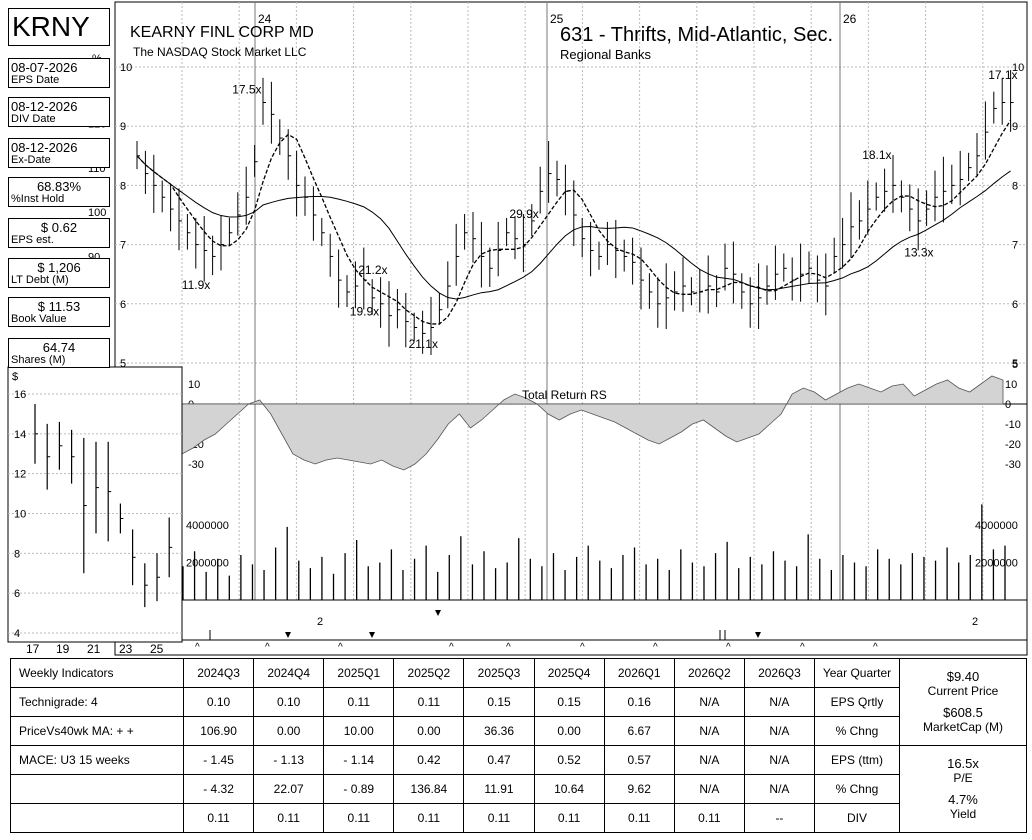 This screenshot has height=840, width=1032. I want to click on pe-annotation: 13.3x, so click(918, 252).